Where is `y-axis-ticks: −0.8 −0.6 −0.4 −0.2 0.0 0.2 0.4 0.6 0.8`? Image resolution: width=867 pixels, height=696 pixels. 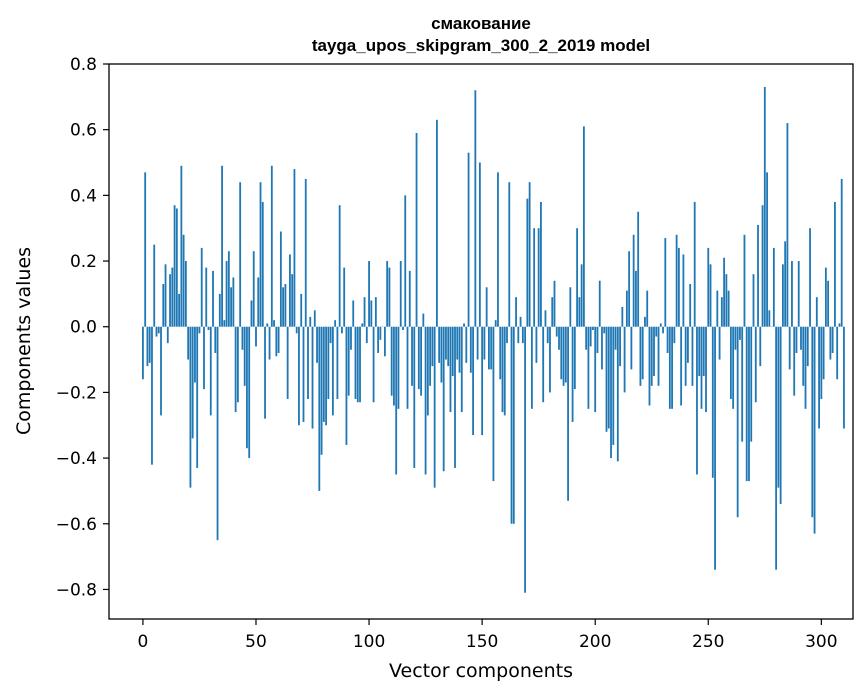 y-axis-ticks: −0.8 −0.6 −0.4 −0.2 0.0 0.2 0.4 0.6 0.8 is located at coordinates (82, 327).